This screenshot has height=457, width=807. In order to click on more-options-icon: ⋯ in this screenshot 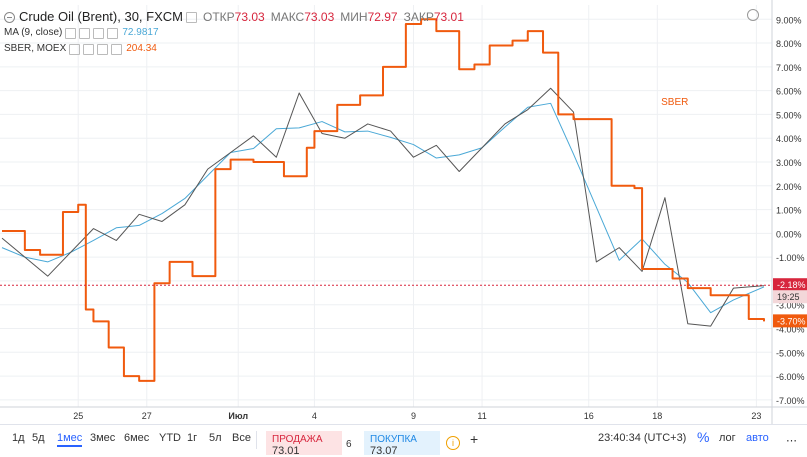, I will do `click(791, 441)`.